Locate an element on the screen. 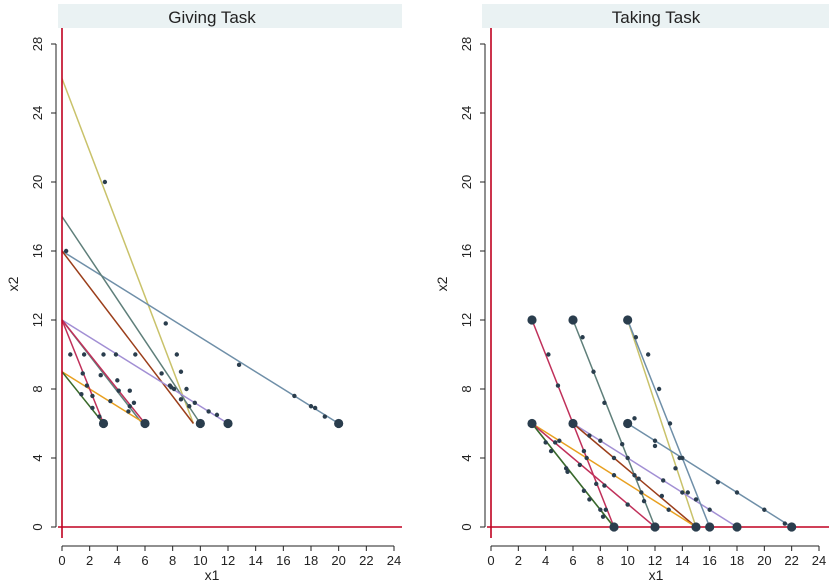  giving-task-x-tick-label-8: 8 is located at coordinates (172, 560).